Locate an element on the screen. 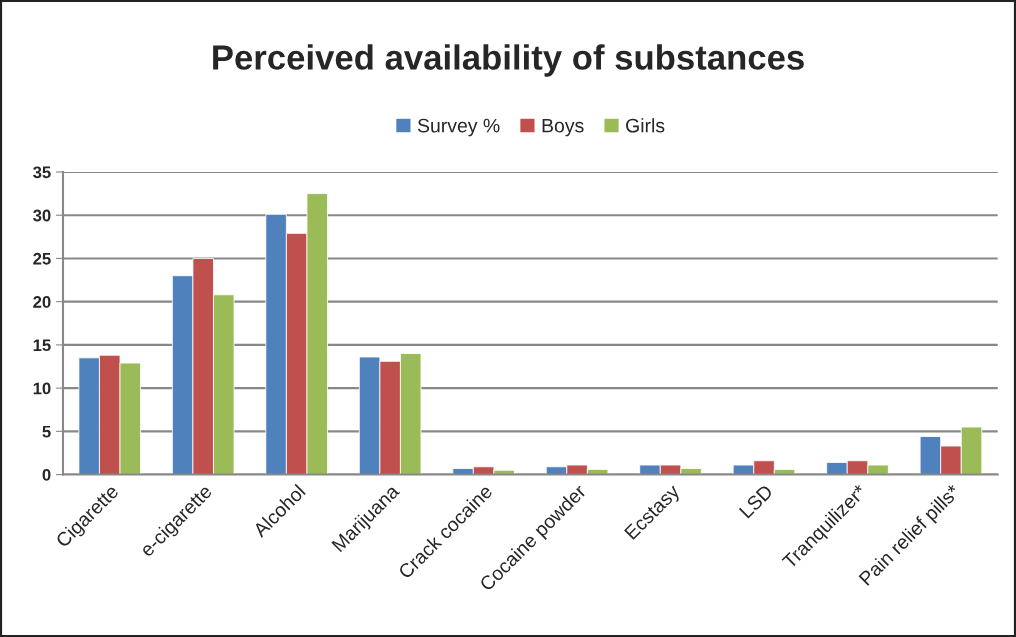 This screenshot has height=637, width=1016. legend-label: Survey % is located at coordinates (458, 127).